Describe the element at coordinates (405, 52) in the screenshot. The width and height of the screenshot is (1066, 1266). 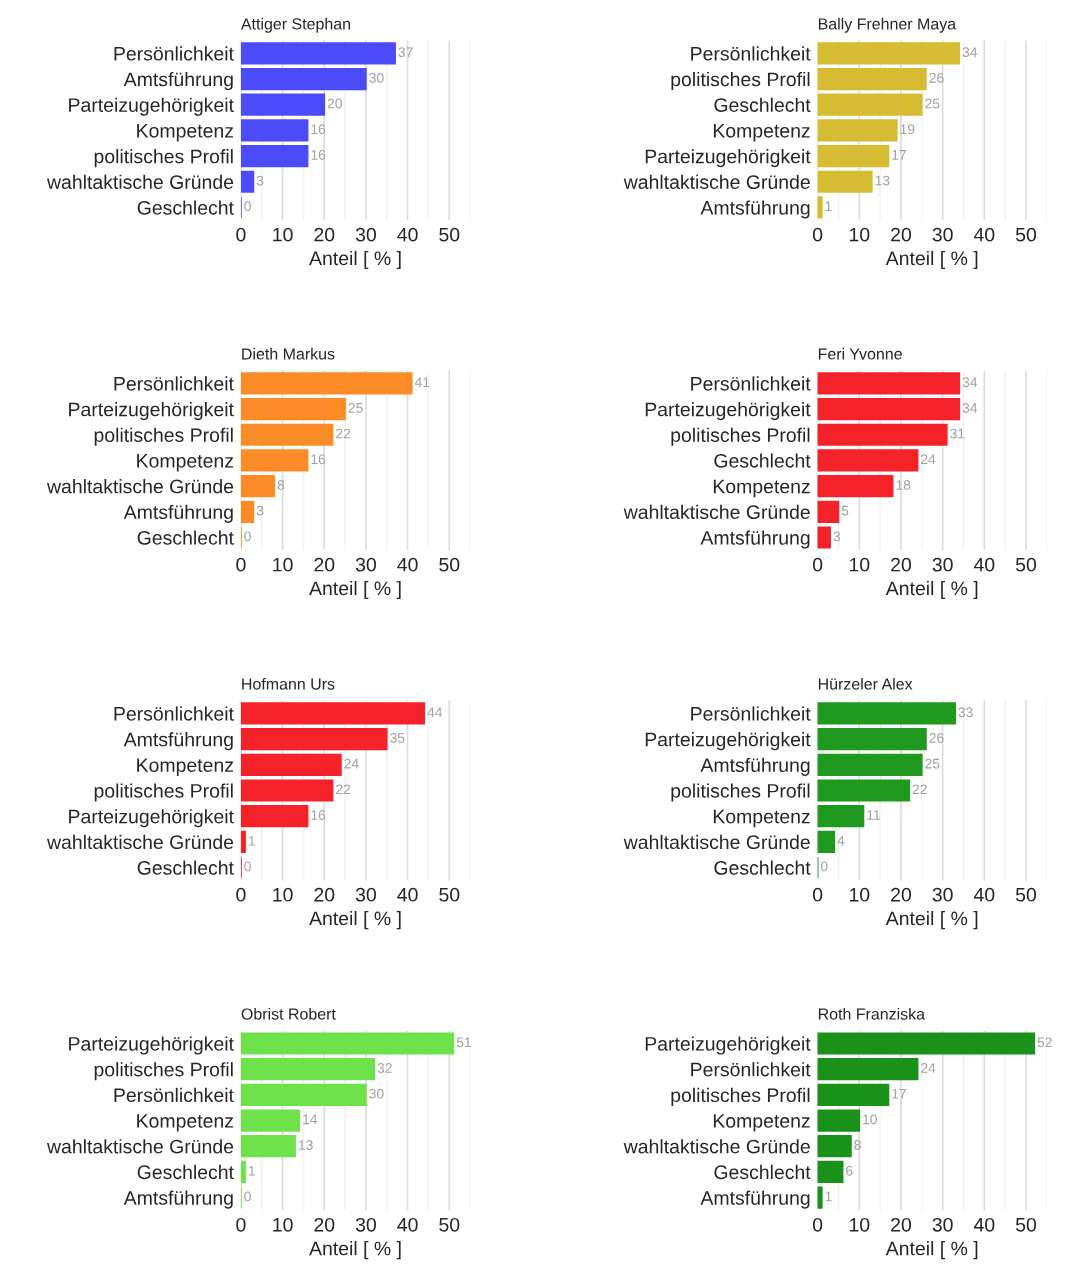
I see `data-label: 37` at that location.